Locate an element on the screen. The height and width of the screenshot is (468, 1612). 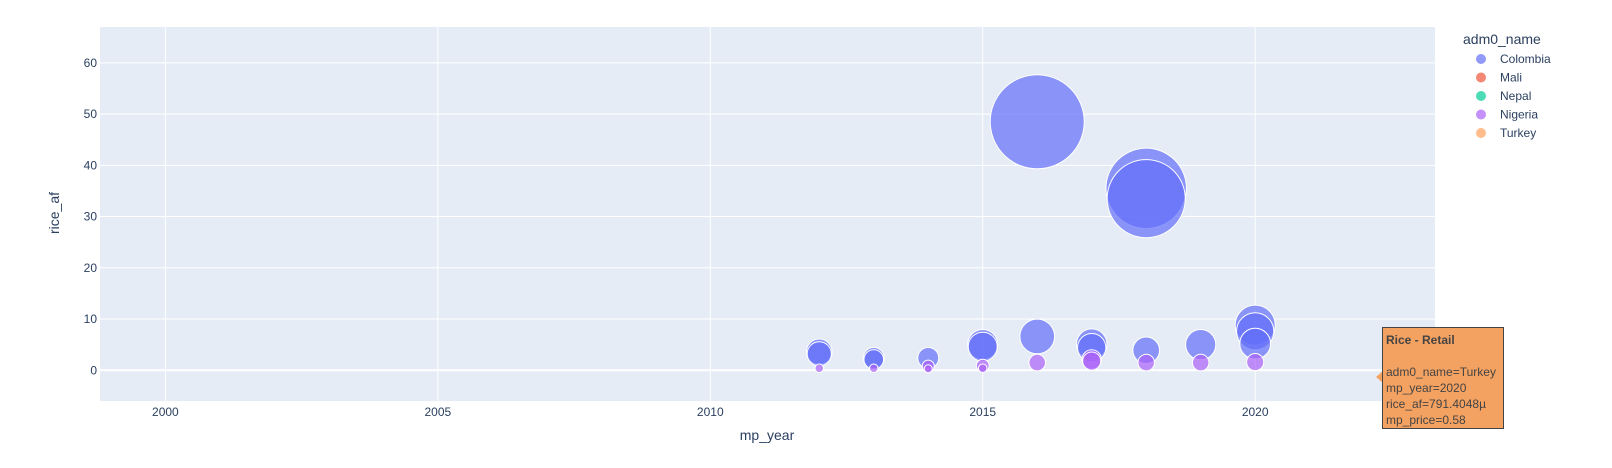
x-tick-label: 2010 is located at coordinates (710, 412).